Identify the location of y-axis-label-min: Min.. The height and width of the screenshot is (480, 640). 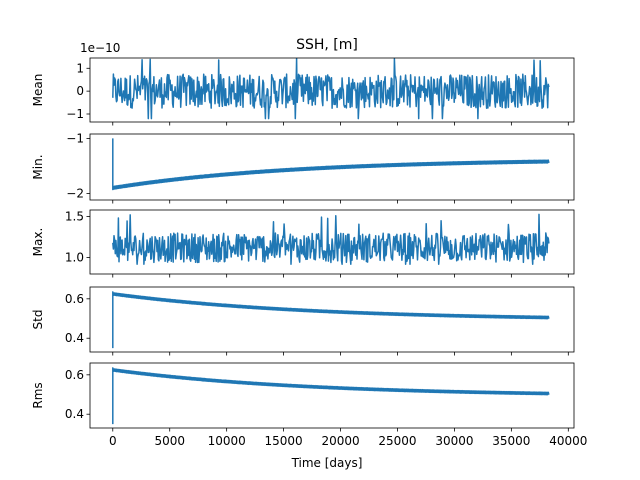
(38, 166).